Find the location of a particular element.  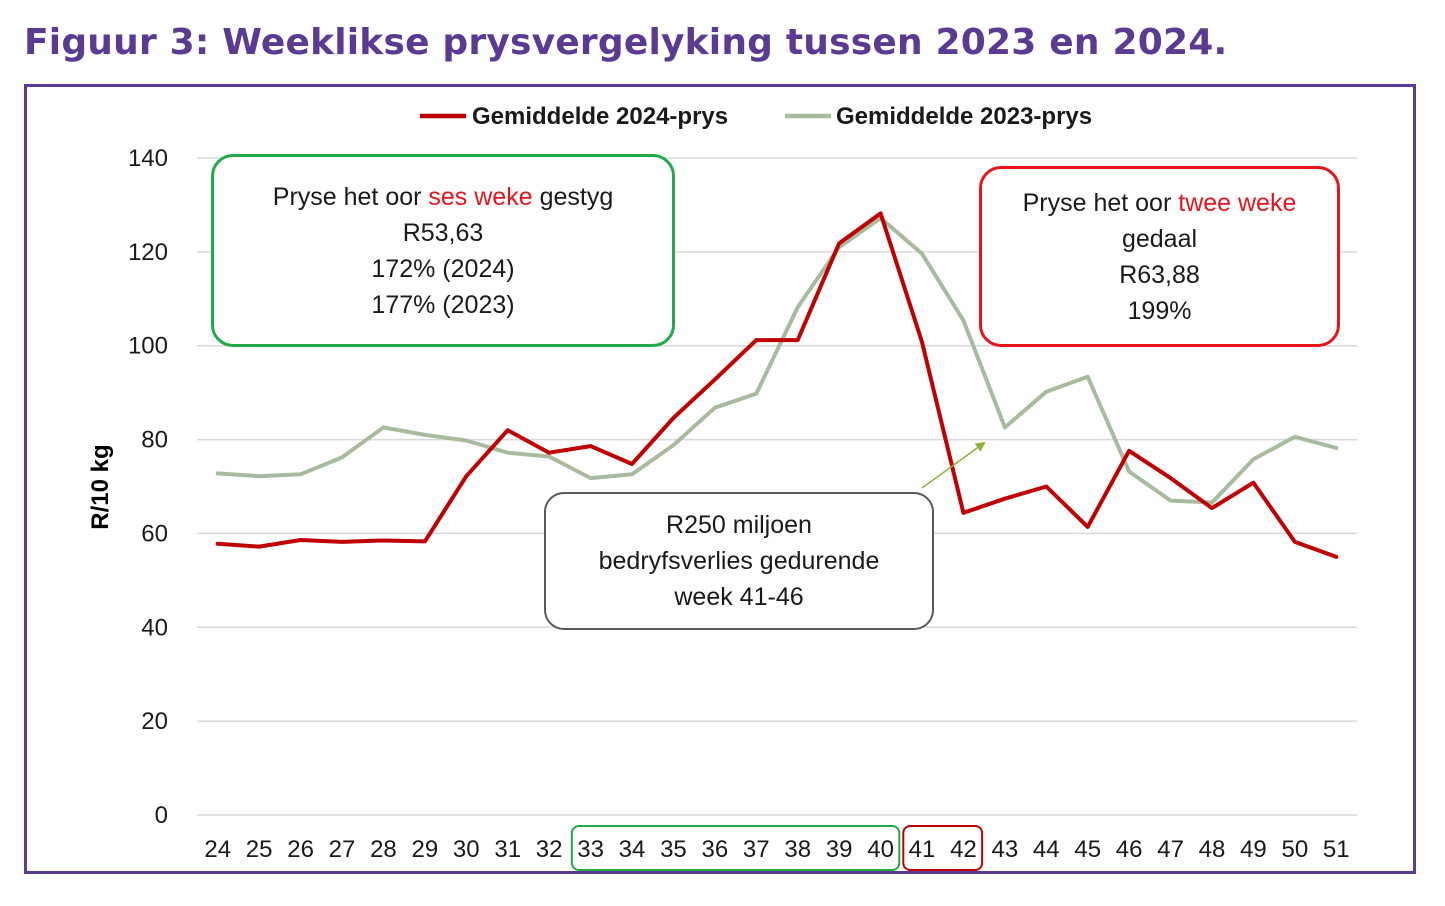

y-tick-label: 60 is located at coordinates (154, 533).